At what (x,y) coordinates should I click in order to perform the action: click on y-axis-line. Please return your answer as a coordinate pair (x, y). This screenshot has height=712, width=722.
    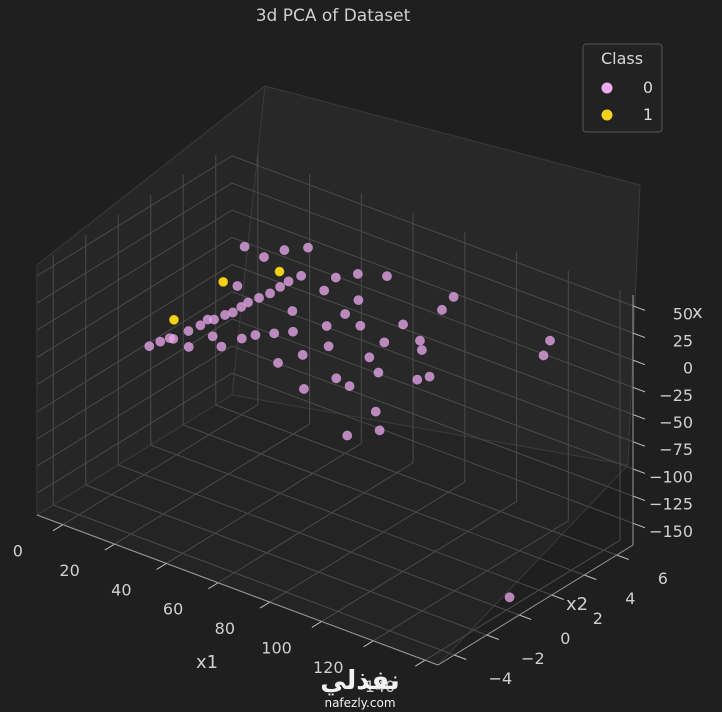
    Looking at the image, I should click on (535, 605).